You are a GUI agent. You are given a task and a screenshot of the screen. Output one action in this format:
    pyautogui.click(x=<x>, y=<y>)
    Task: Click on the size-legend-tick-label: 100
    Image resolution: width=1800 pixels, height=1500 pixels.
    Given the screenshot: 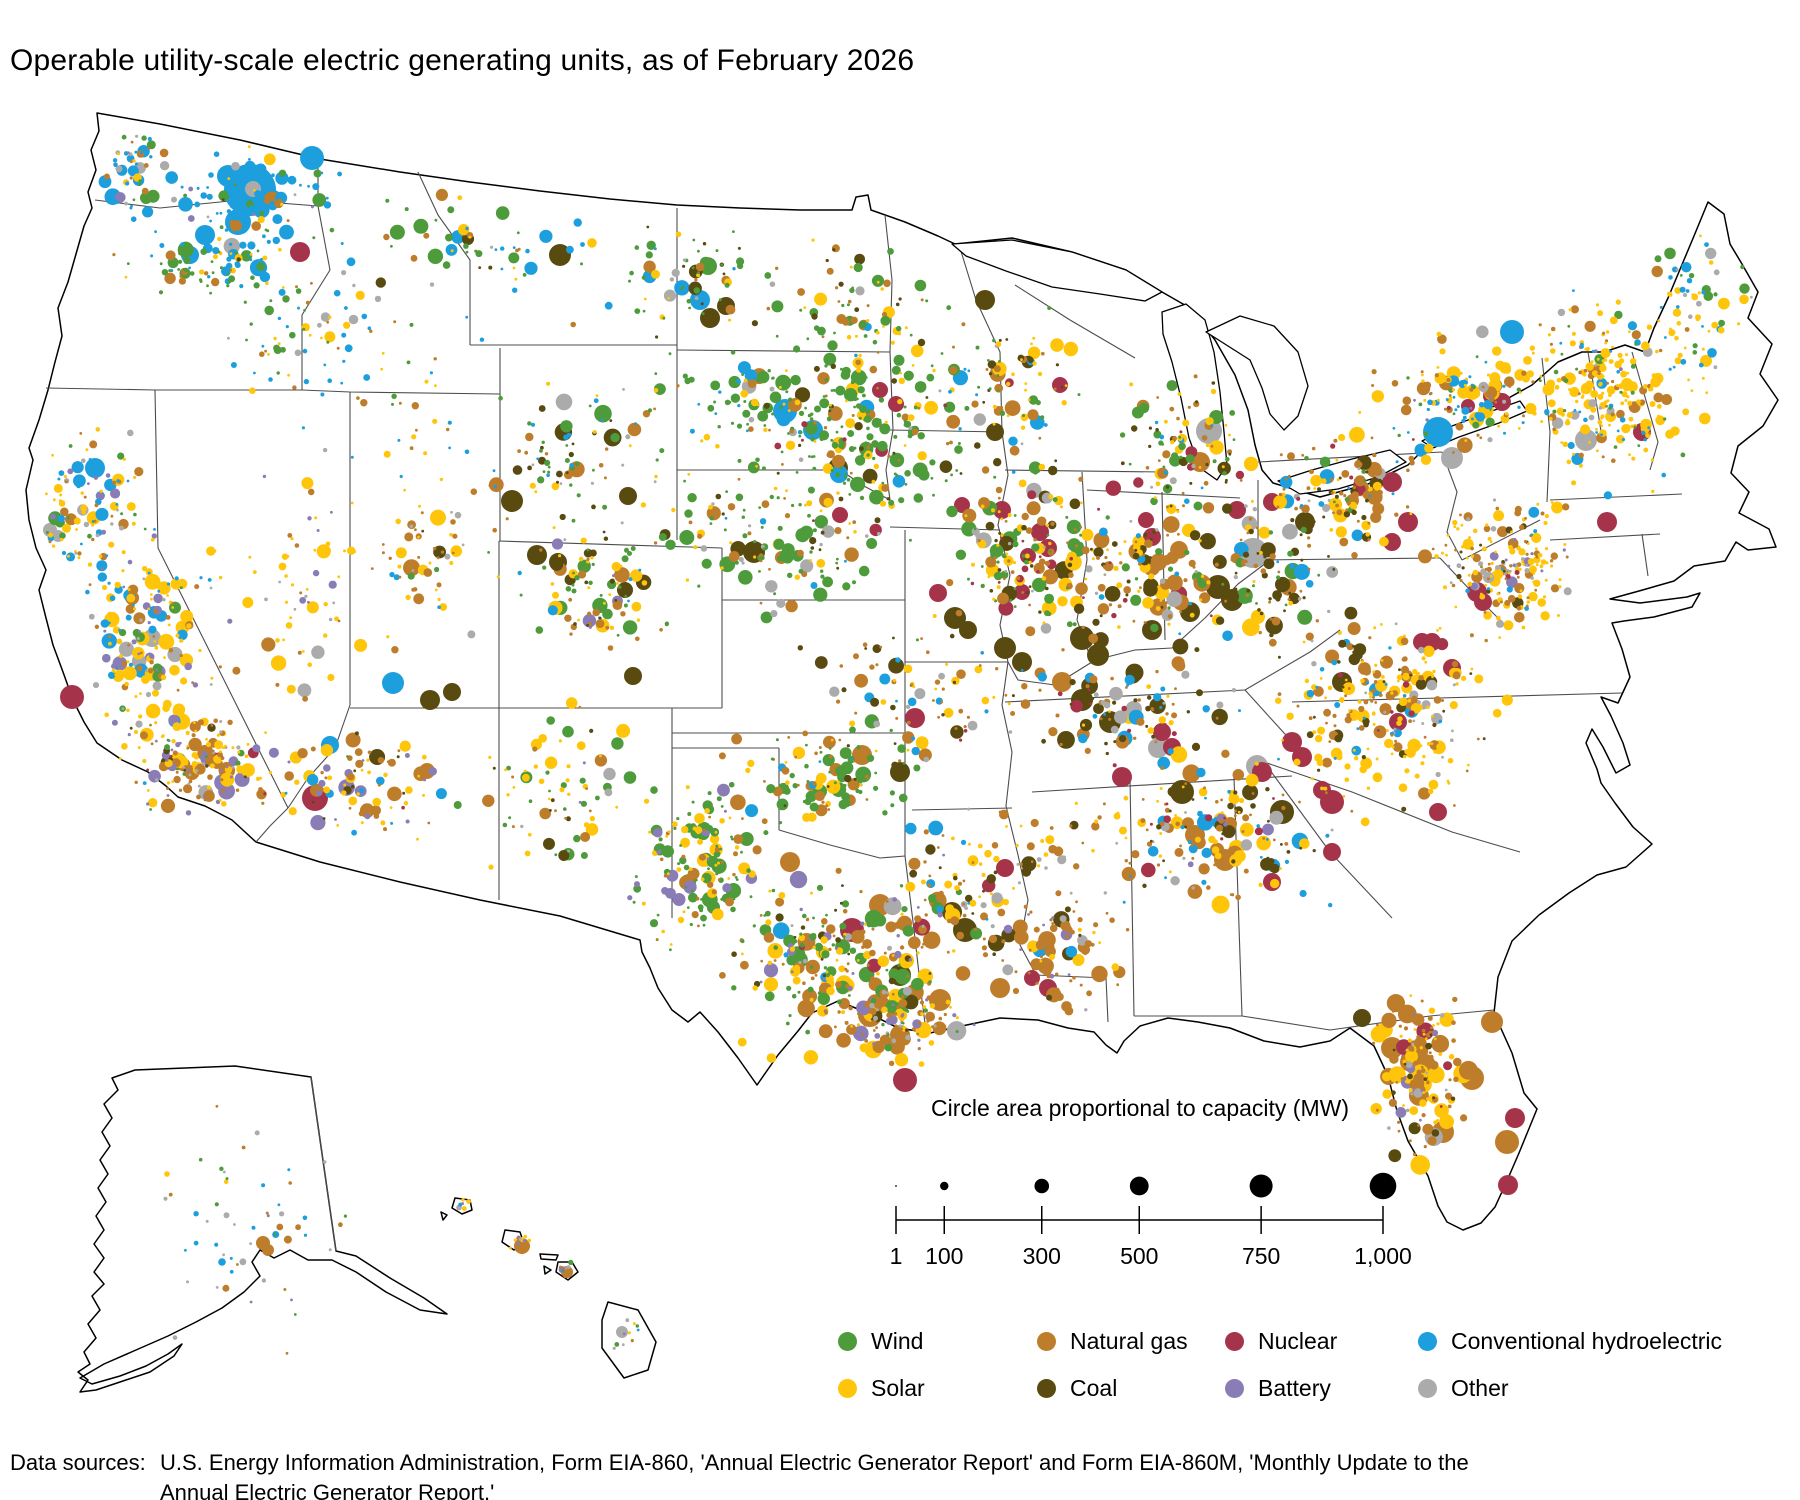 What is the action you would take?
    pyautogui.click(x=944, y=1256)
    